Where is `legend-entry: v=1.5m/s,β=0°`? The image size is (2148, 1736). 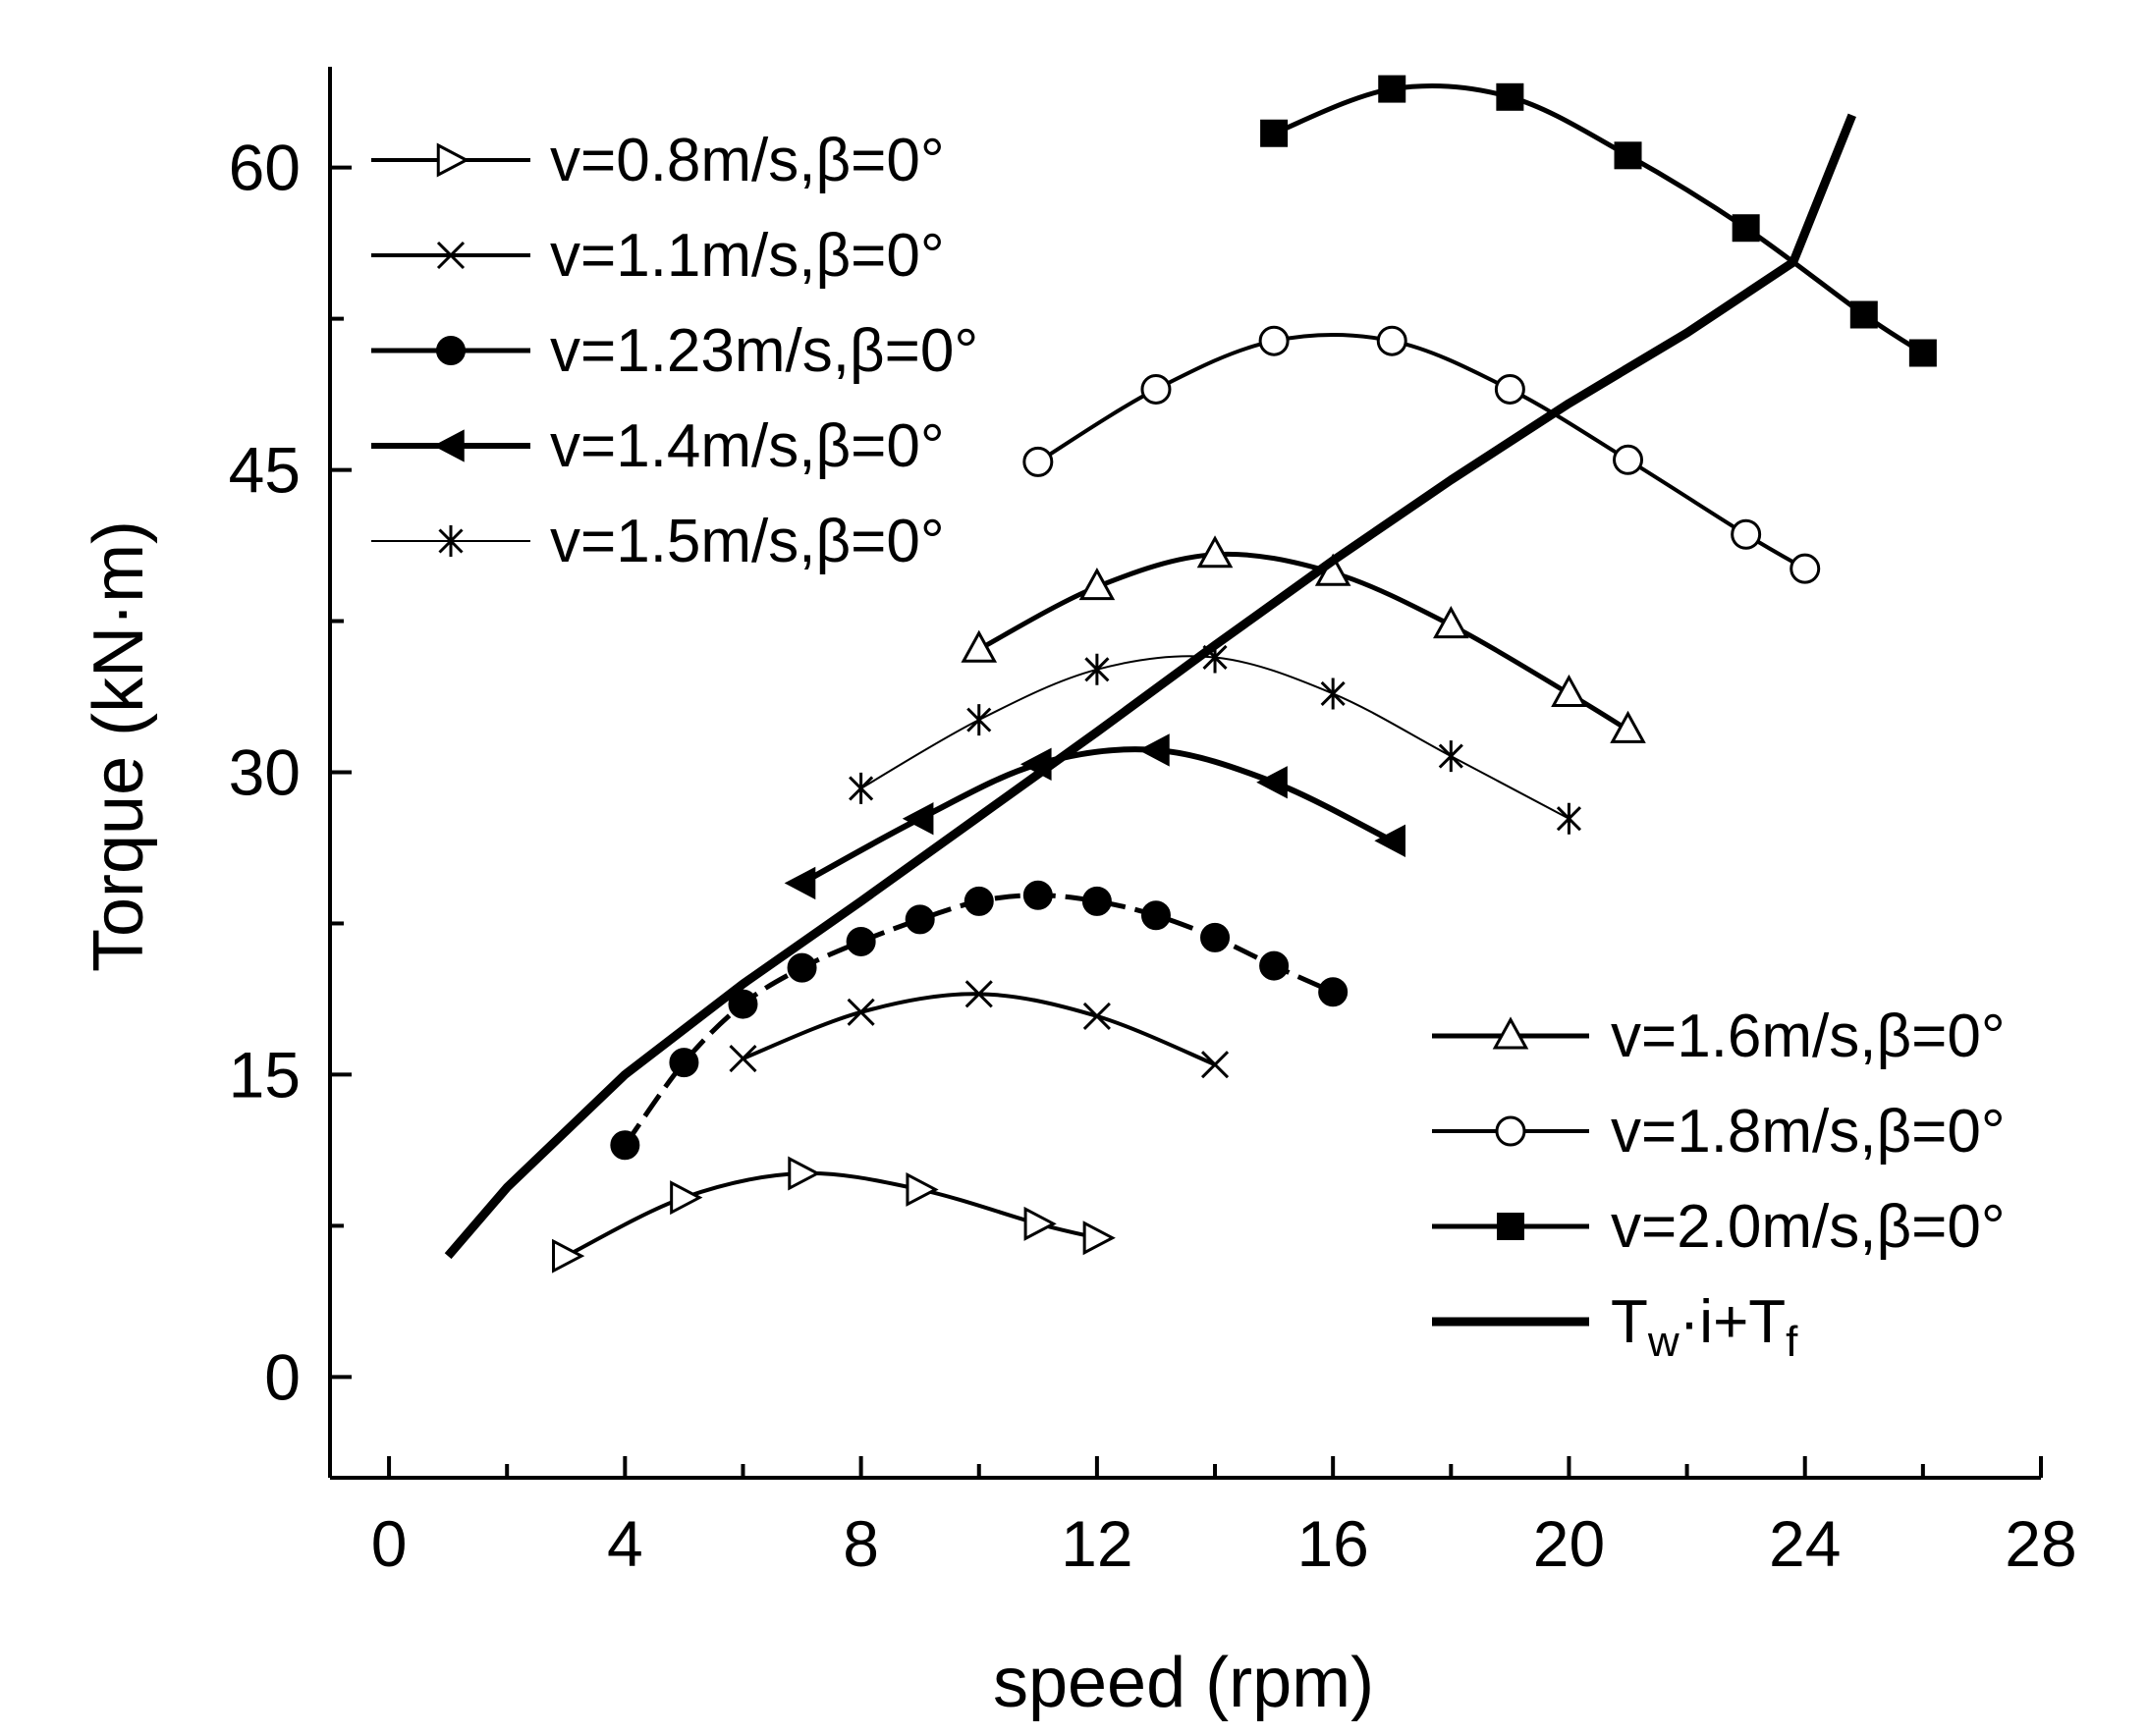
legend-entry: v=1.5m/s,β=0° is located at coordinates (658, 541).